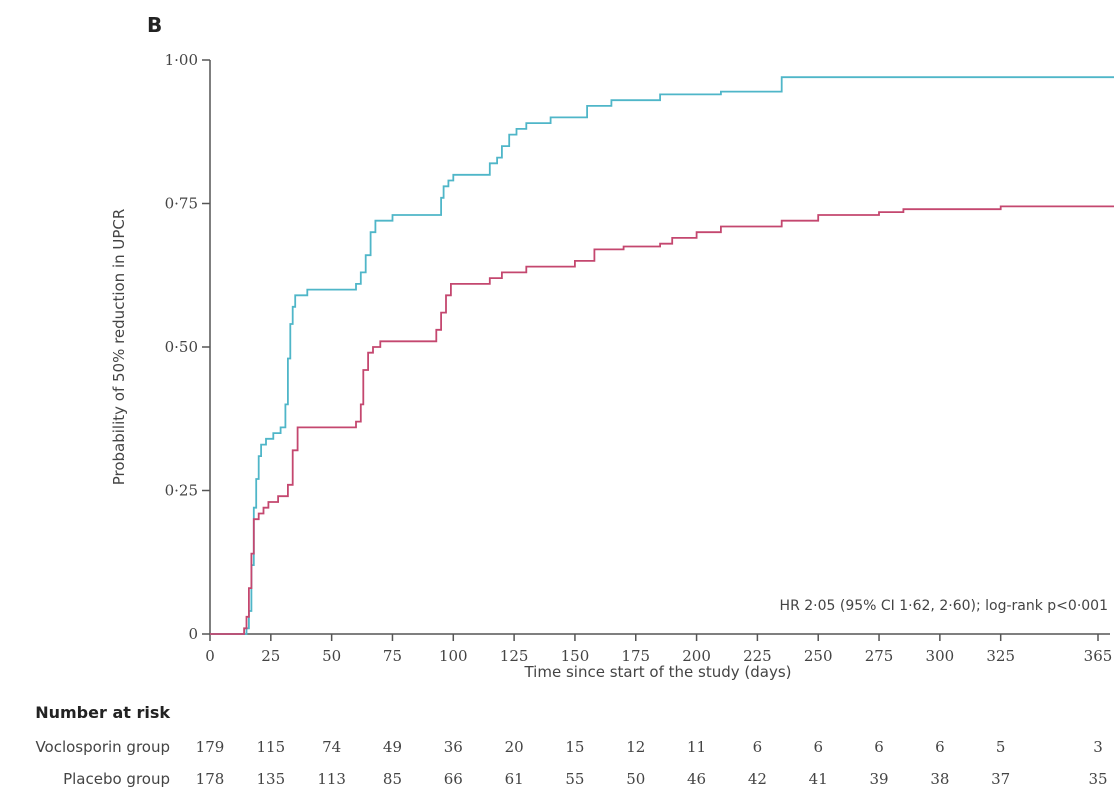  I want to click on y-ticks: 0 0·25 0·50 0·75 1·00, so click(187, 347).